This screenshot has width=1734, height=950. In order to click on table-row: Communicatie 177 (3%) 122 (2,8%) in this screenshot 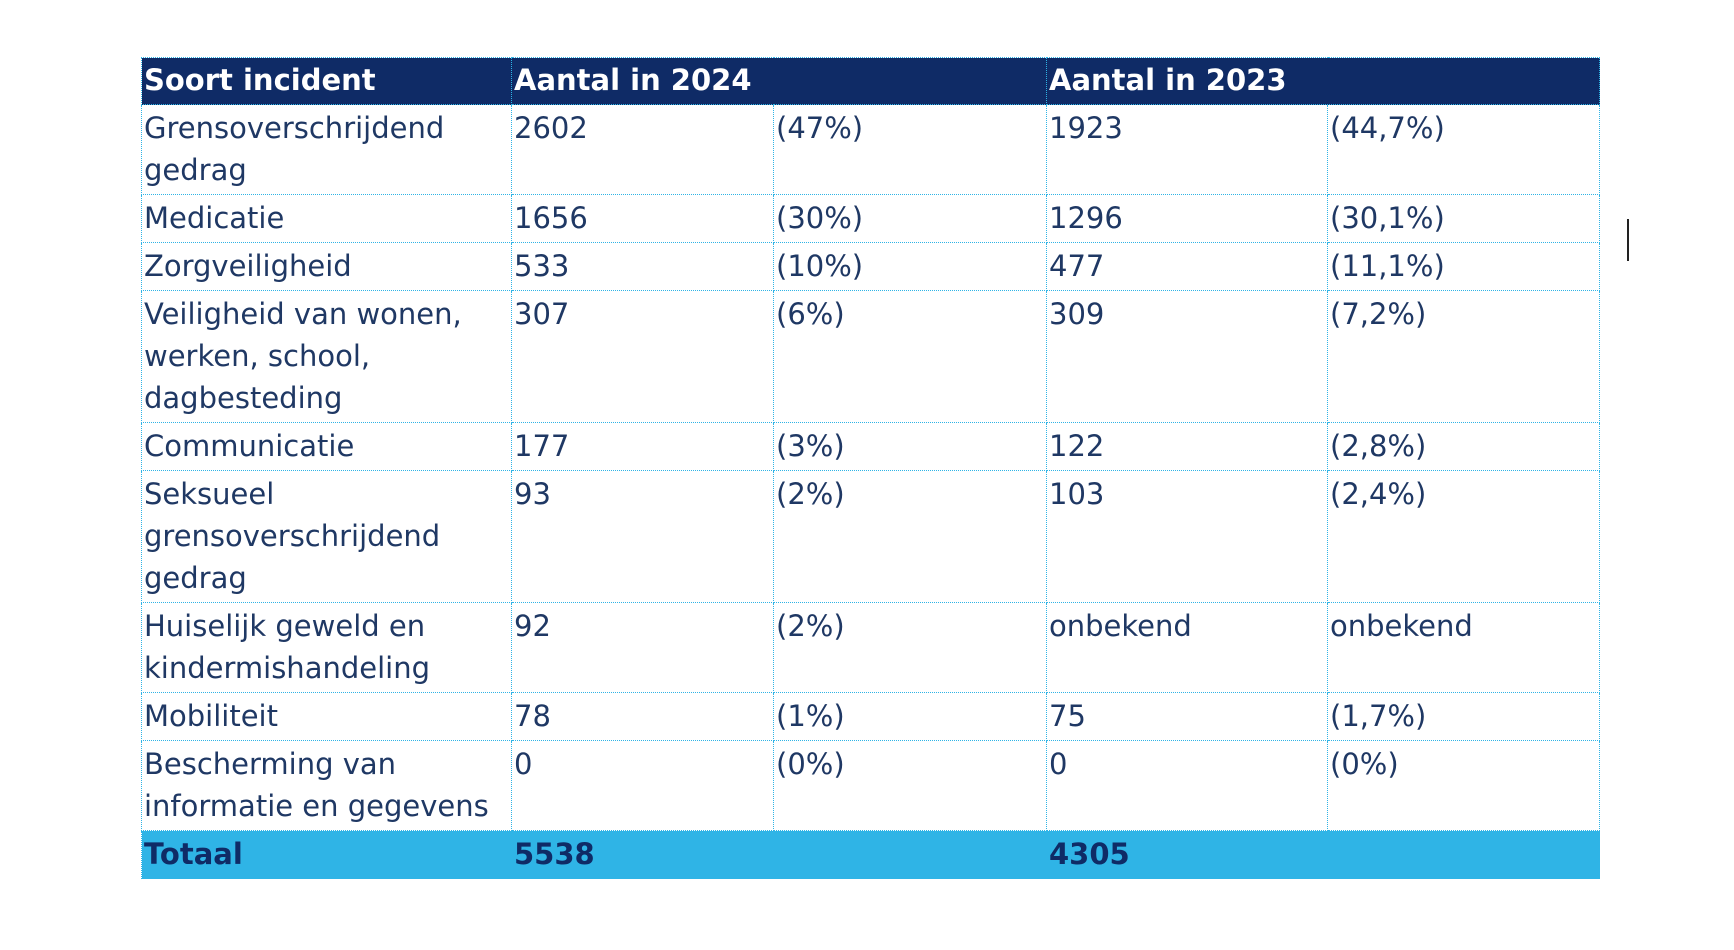, I will do `click(870, 446)`.